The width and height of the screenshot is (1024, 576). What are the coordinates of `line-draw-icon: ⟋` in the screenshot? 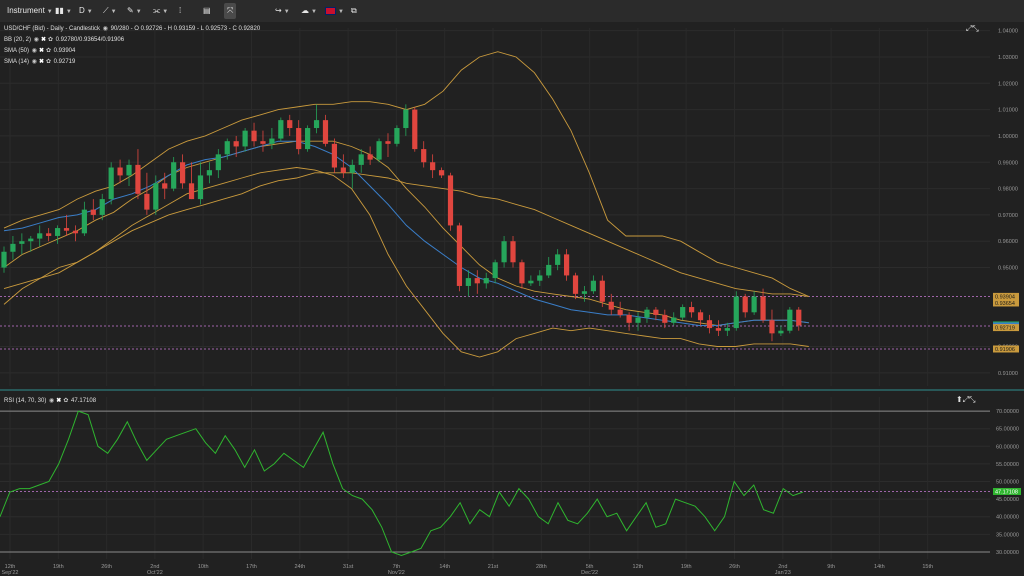 It's located at (106, 10).